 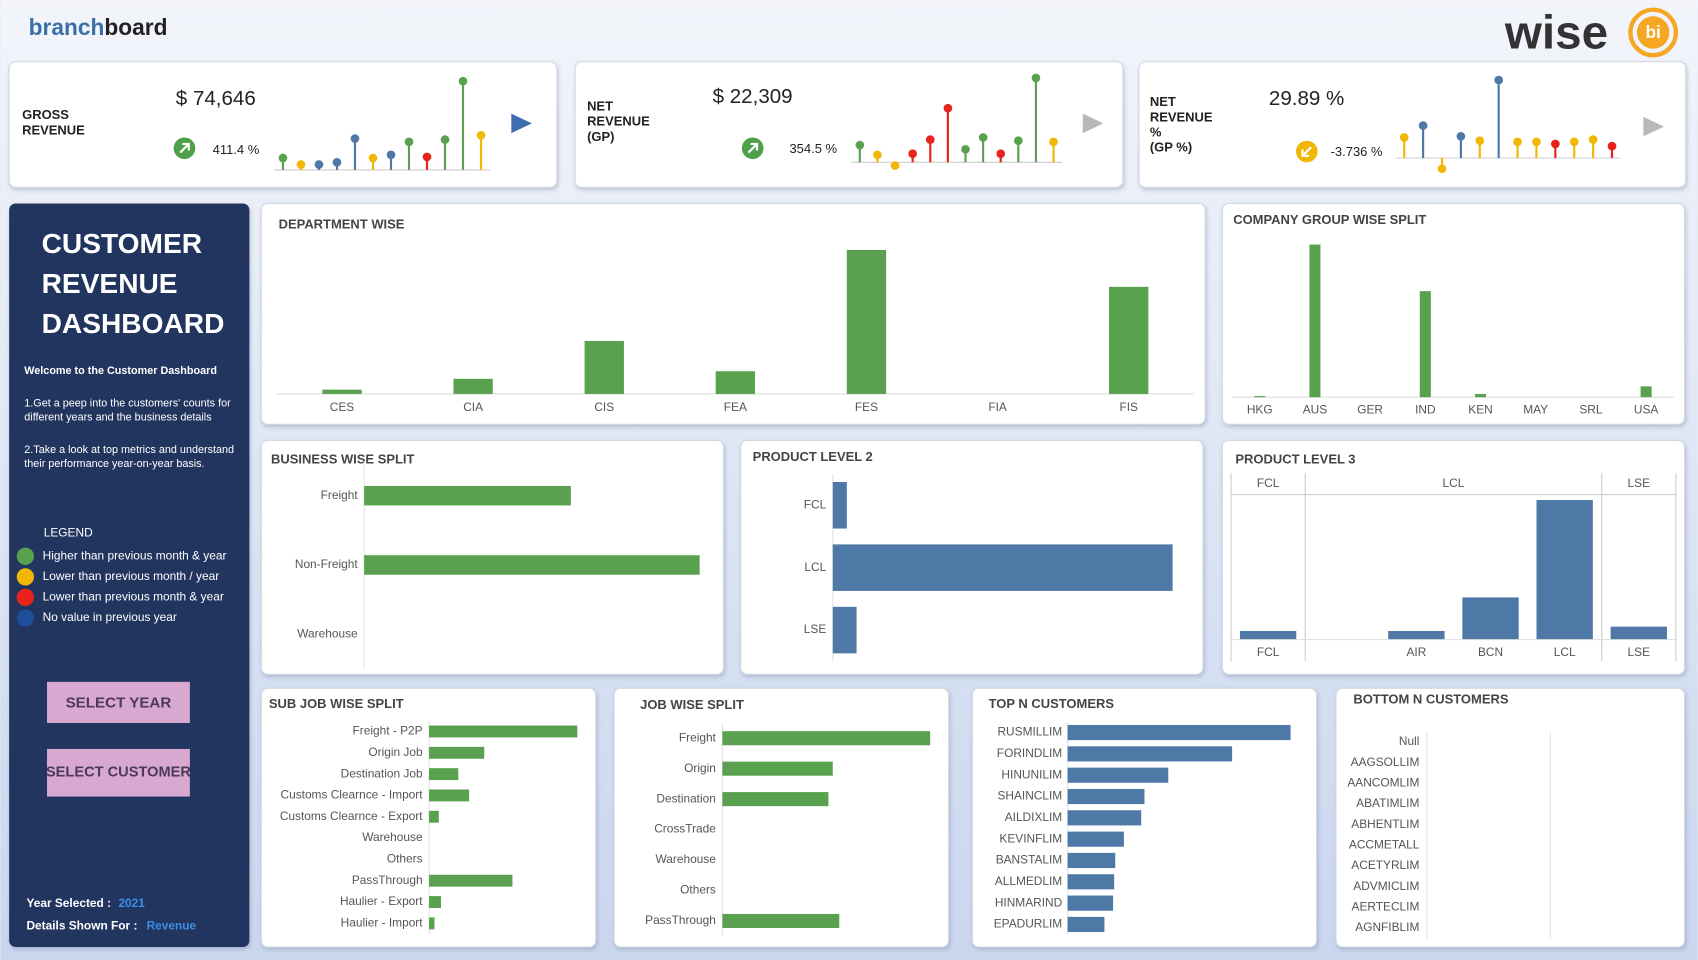 What do you see at coordinates (815, 504) in the screenshot?
I see `y-tick-label: FCL` at bounding box center [815, 504].